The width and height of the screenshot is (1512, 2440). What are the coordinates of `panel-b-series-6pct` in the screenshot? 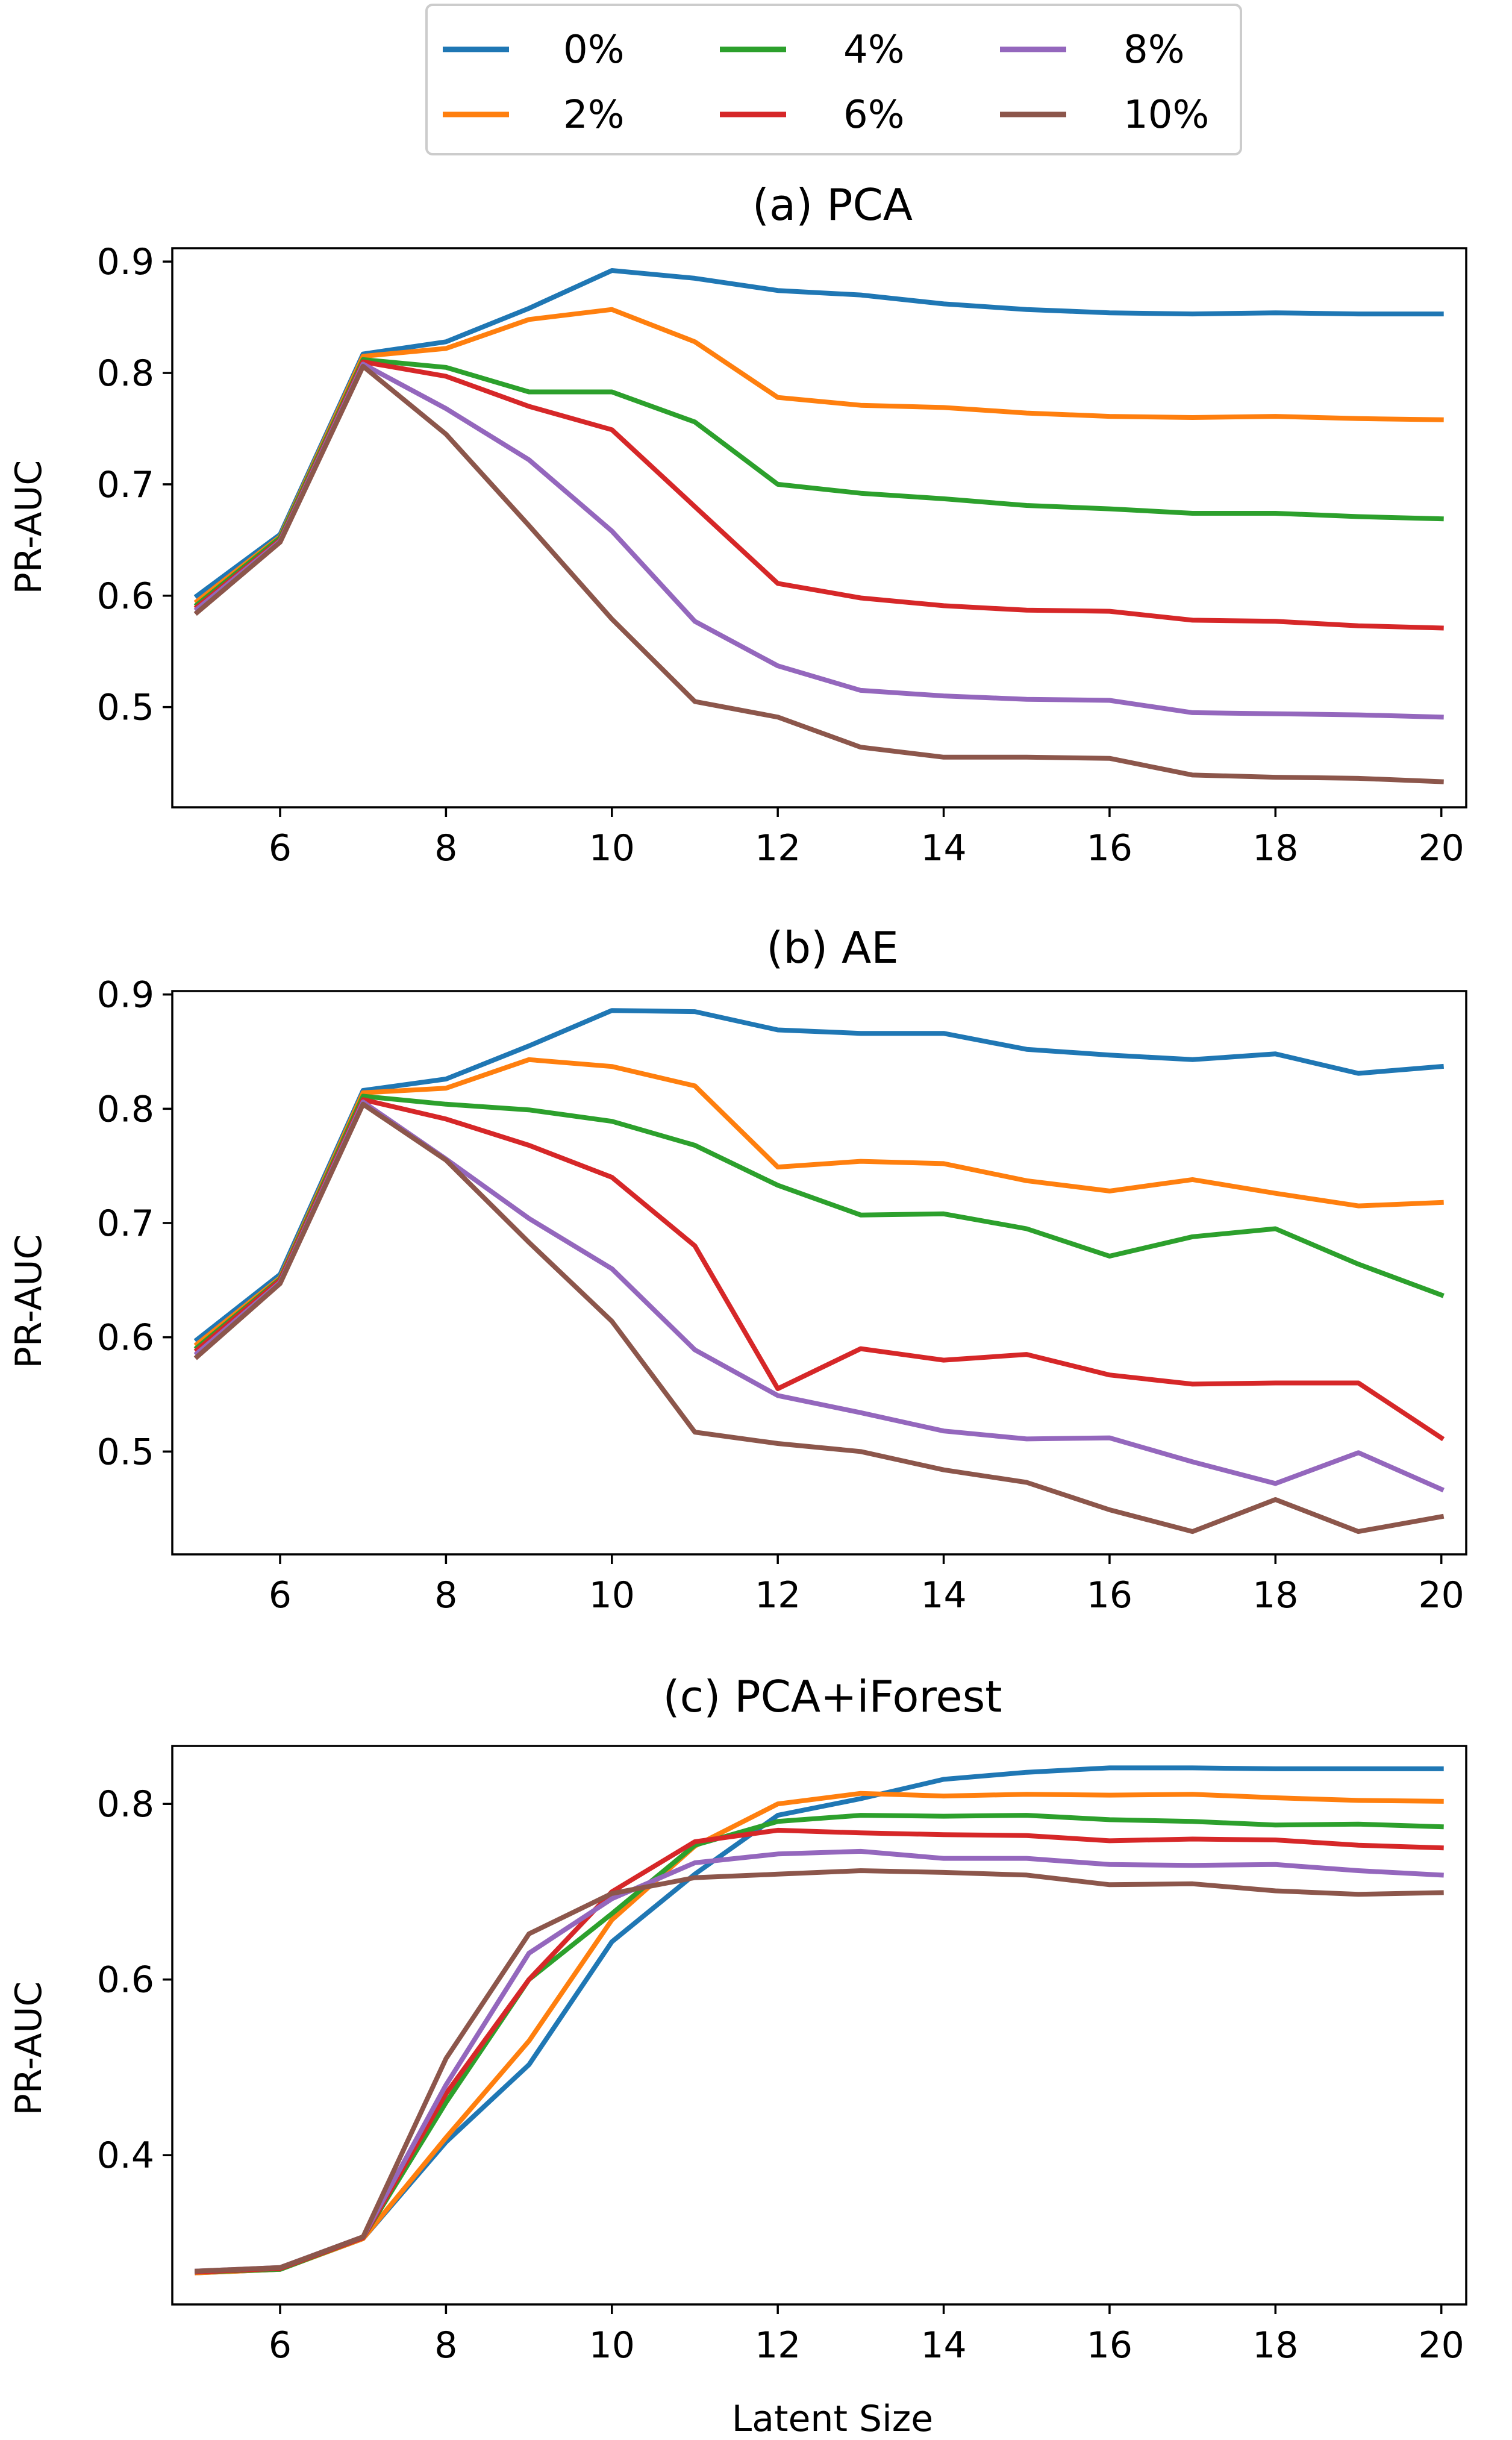 It's located at (819, 1269).